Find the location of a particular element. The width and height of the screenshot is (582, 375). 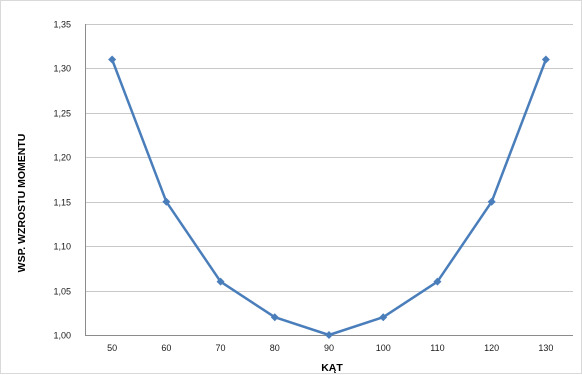

x-tick-label: 50 is located at coordinates (112, 348).